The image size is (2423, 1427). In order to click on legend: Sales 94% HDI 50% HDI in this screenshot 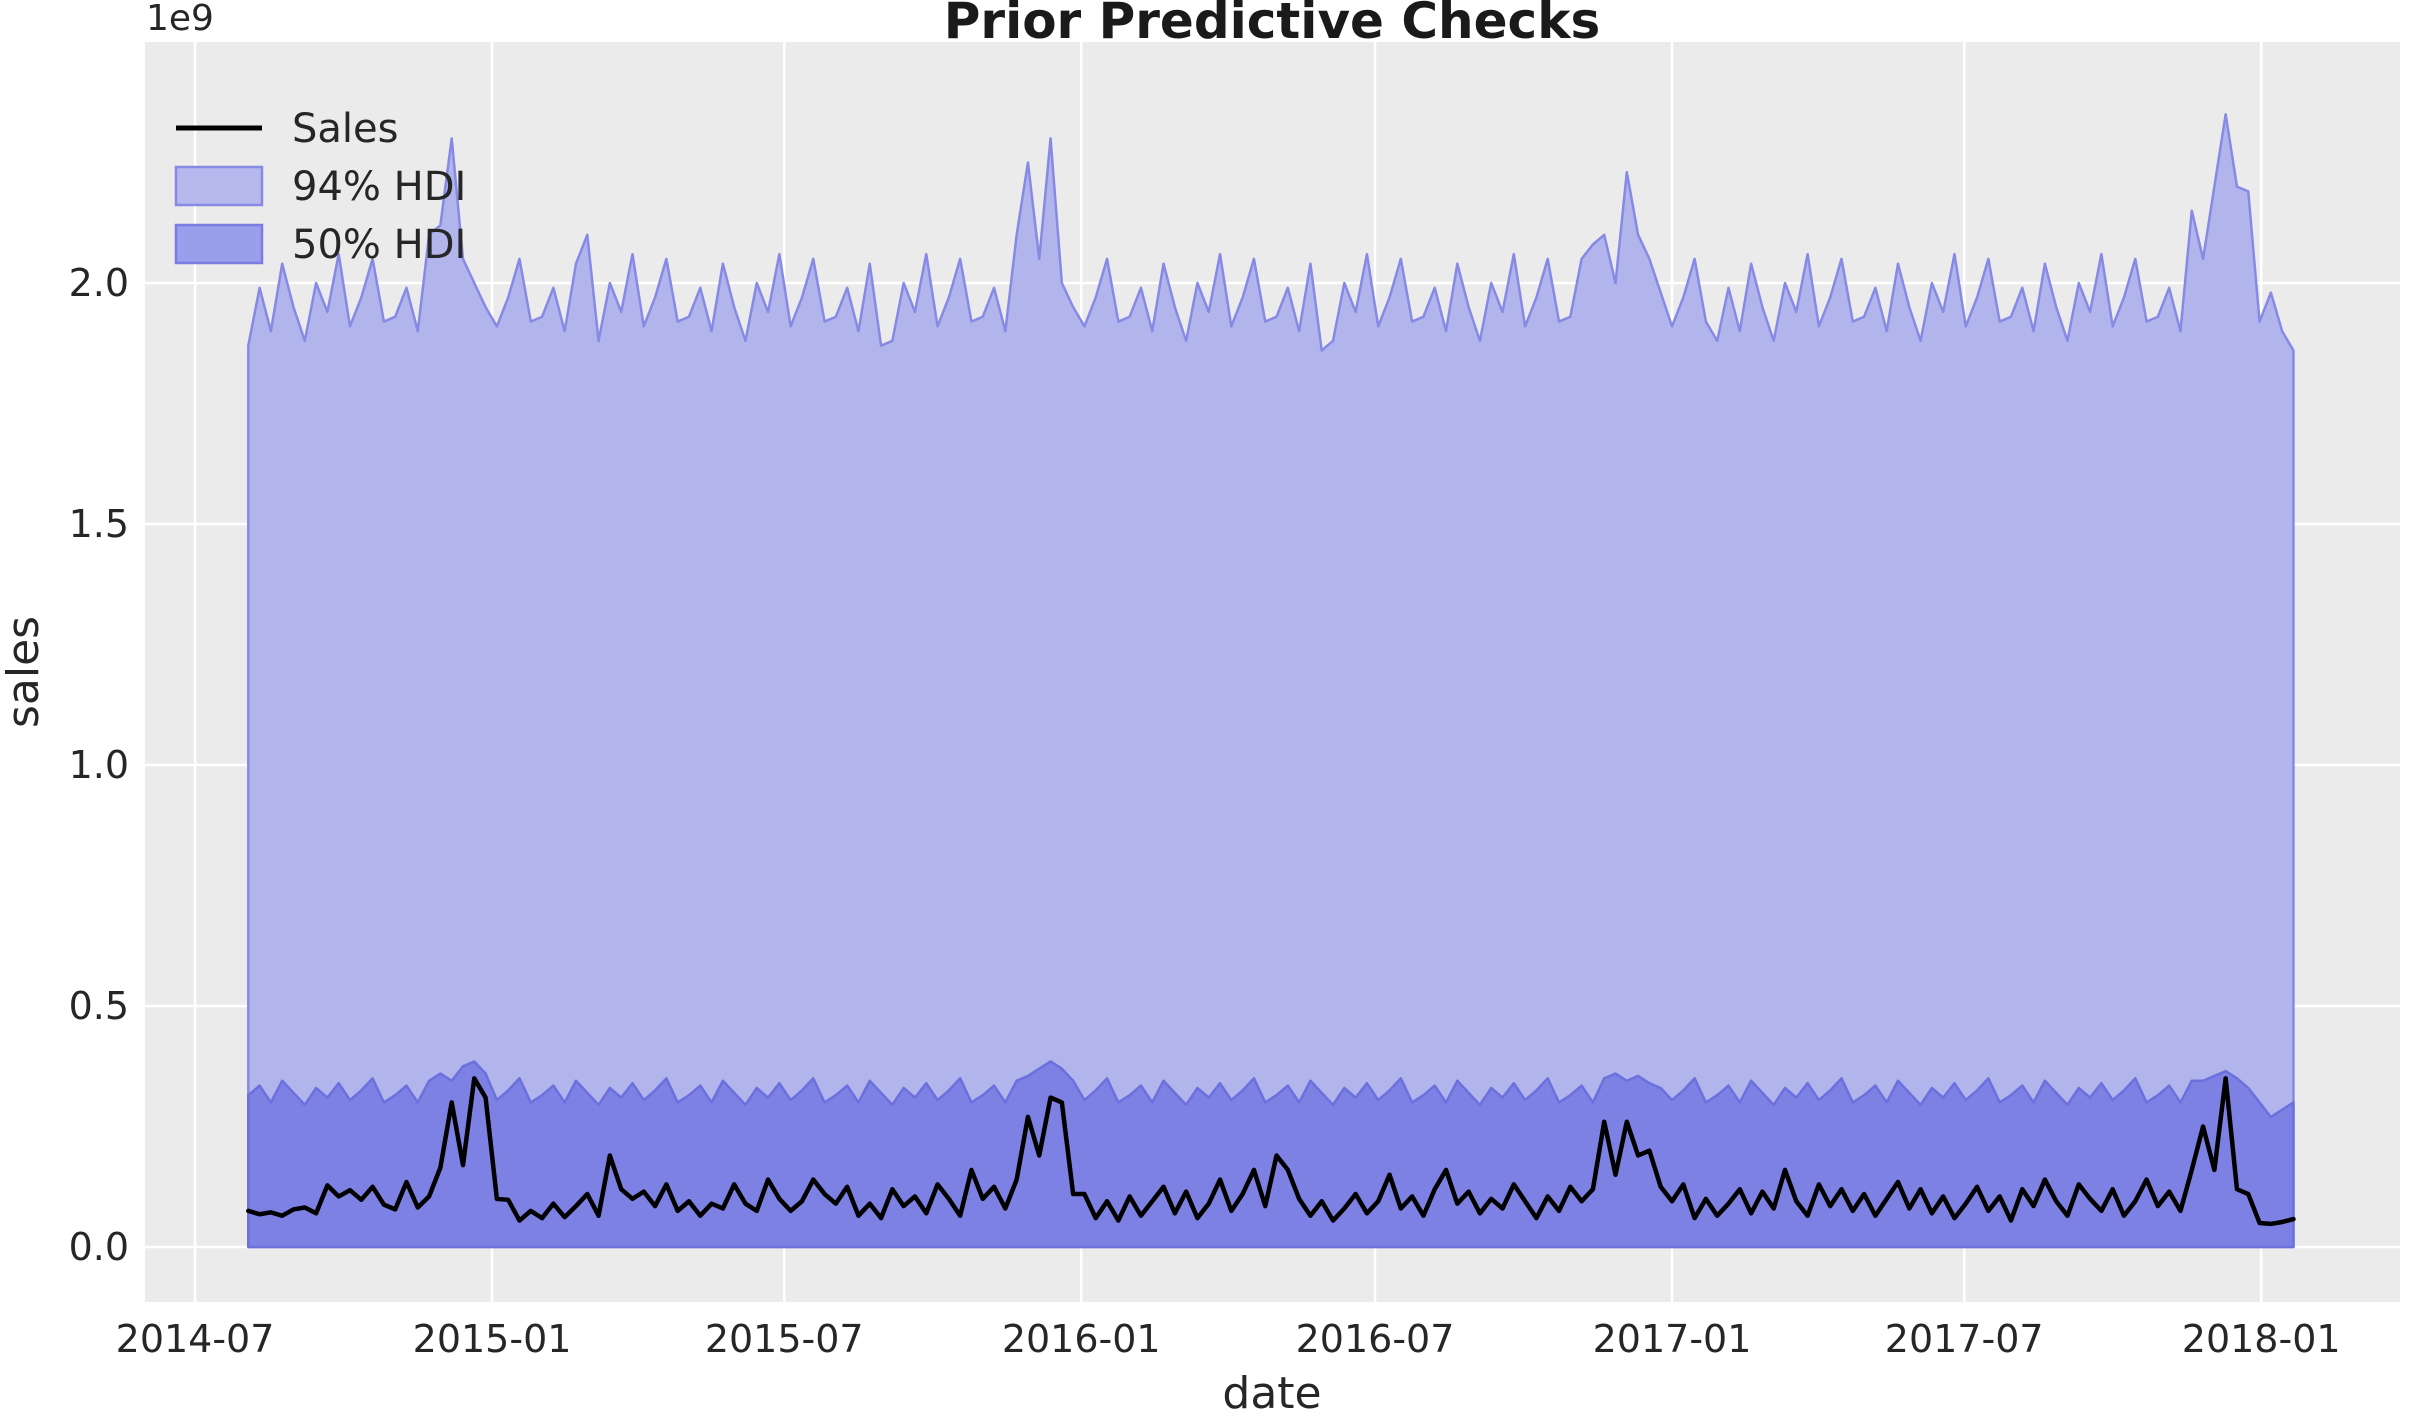, I will do `click(320, 187)`.